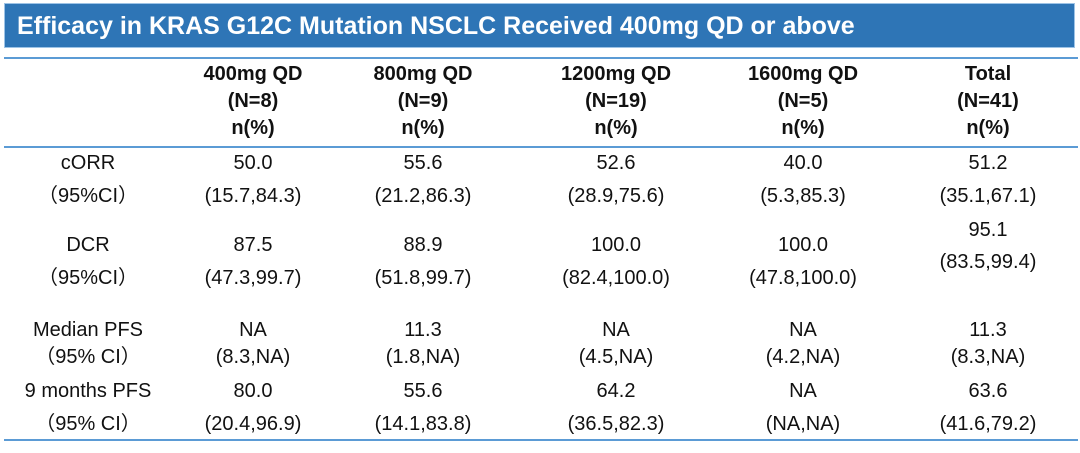 Image resolution: width=1080 pixels, height=453 pixels. I want to click on table-cell-value: 88.9, so click(423, 245).